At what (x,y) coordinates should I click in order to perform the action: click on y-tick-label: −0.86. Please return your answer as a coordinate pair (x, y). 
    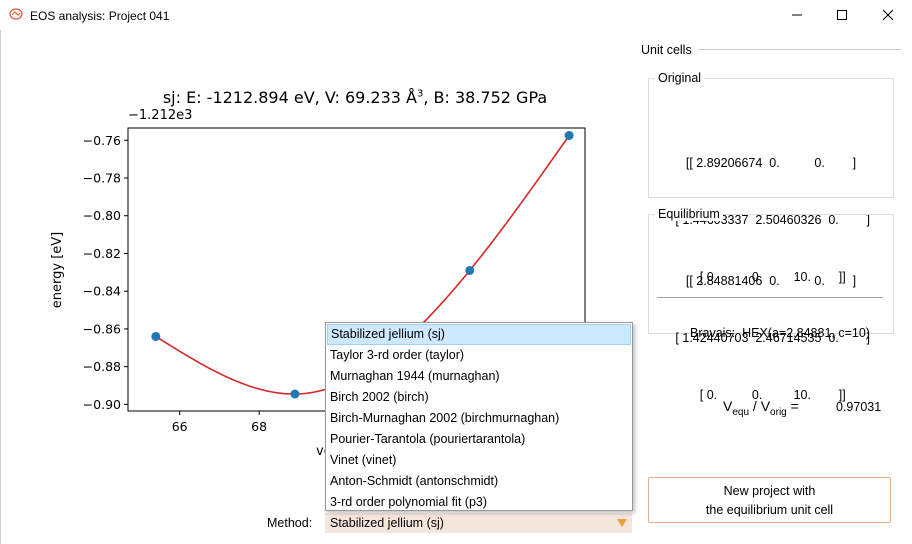
    Looking at the image, I should click on (102, 328).